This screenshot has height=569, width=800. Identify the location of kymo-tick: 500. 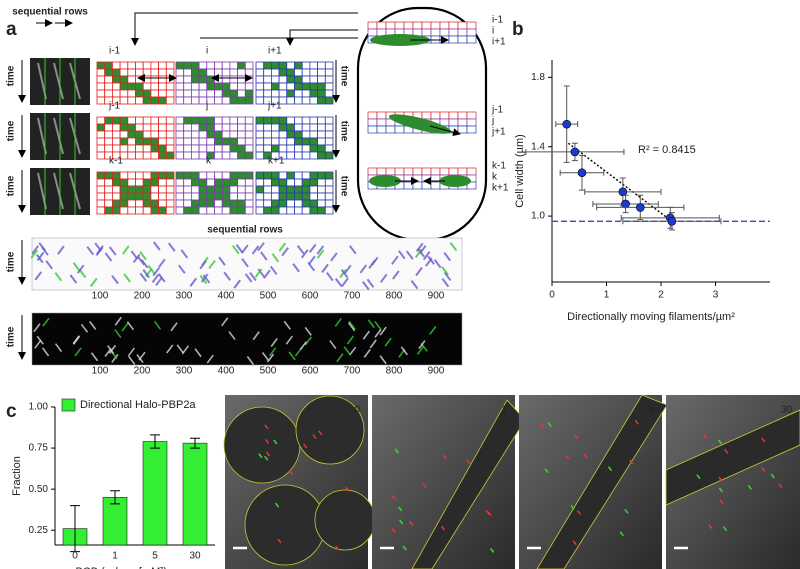
(268, 371).